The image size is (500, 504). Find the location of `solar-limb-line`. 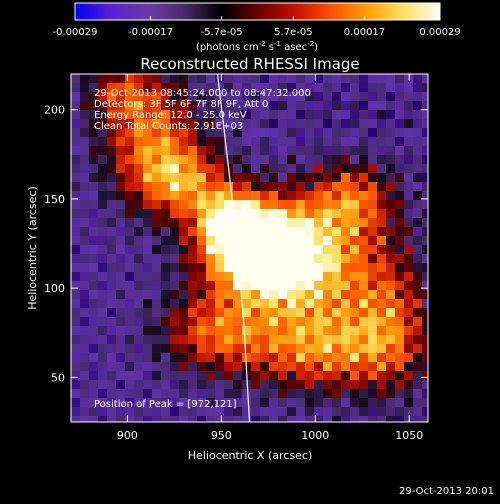

solar-limb-line is located at coordinates (233, 248).